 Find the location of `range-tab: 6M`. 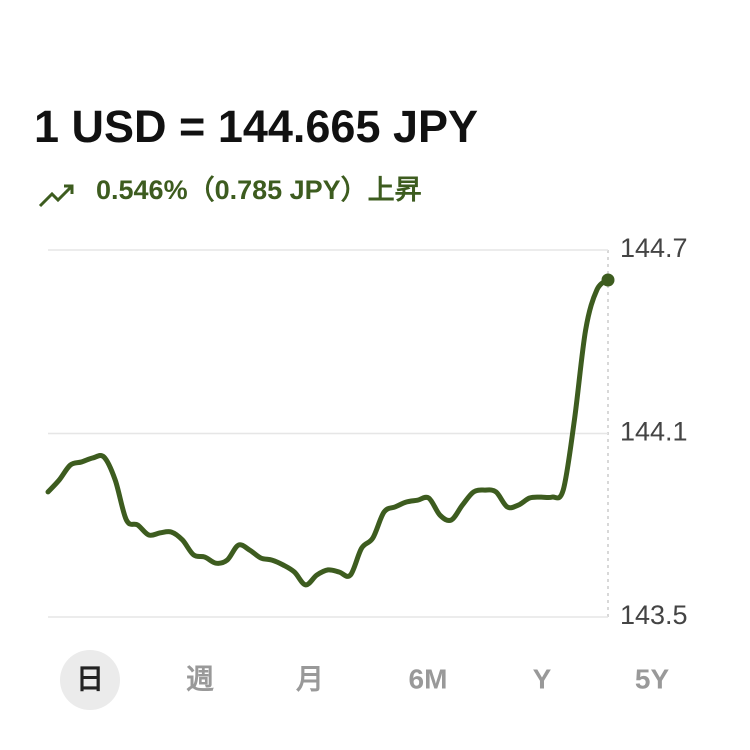

range-tab: 6M is located at coordinates (428, 678).